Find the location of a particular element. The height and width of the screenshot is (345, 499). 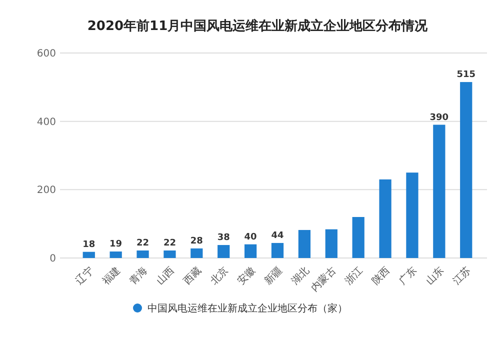

x-tick-label: 辽宁 is located at coordinates (84, 276).